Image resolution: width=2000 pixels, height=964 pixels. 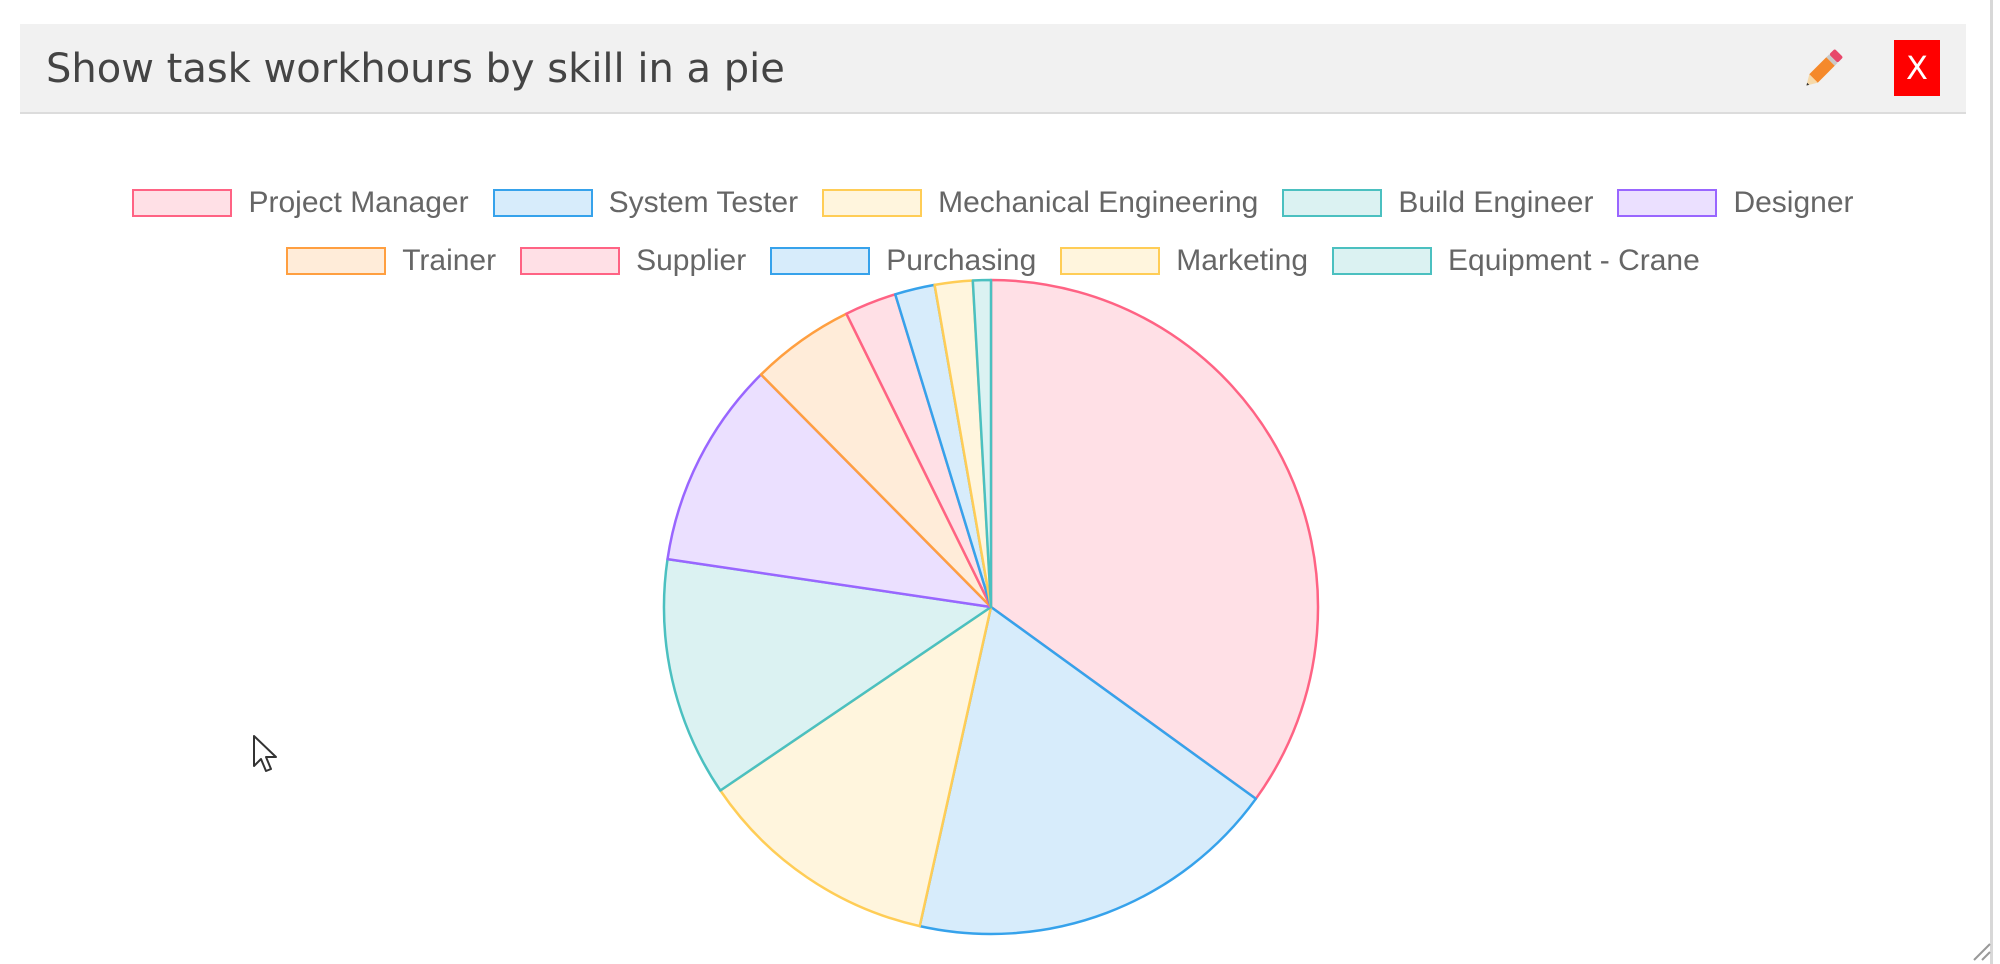 I want to click on scrollbar, so click(x=1991, y=482).